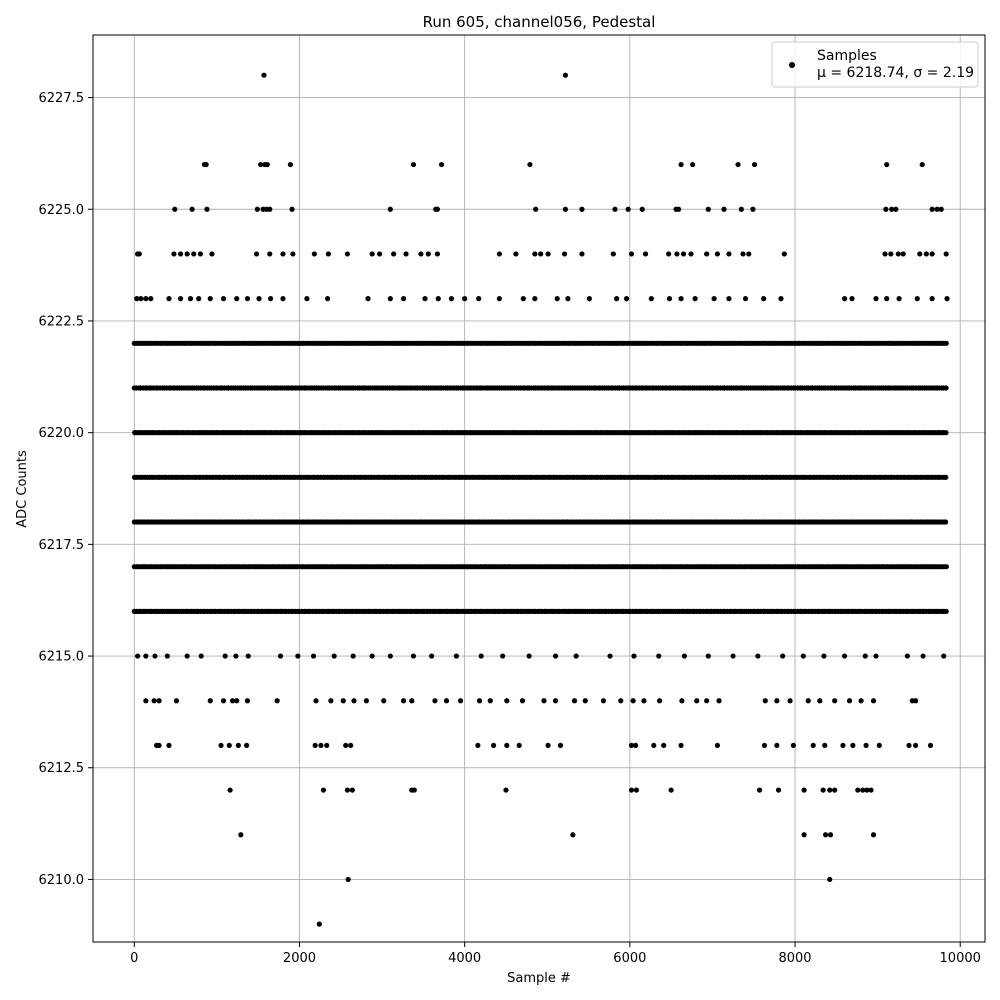 Image resolution: width=1000 pixels, height=1000 pixels. I want to click on x-tick-label: 0, so click(134, 958).